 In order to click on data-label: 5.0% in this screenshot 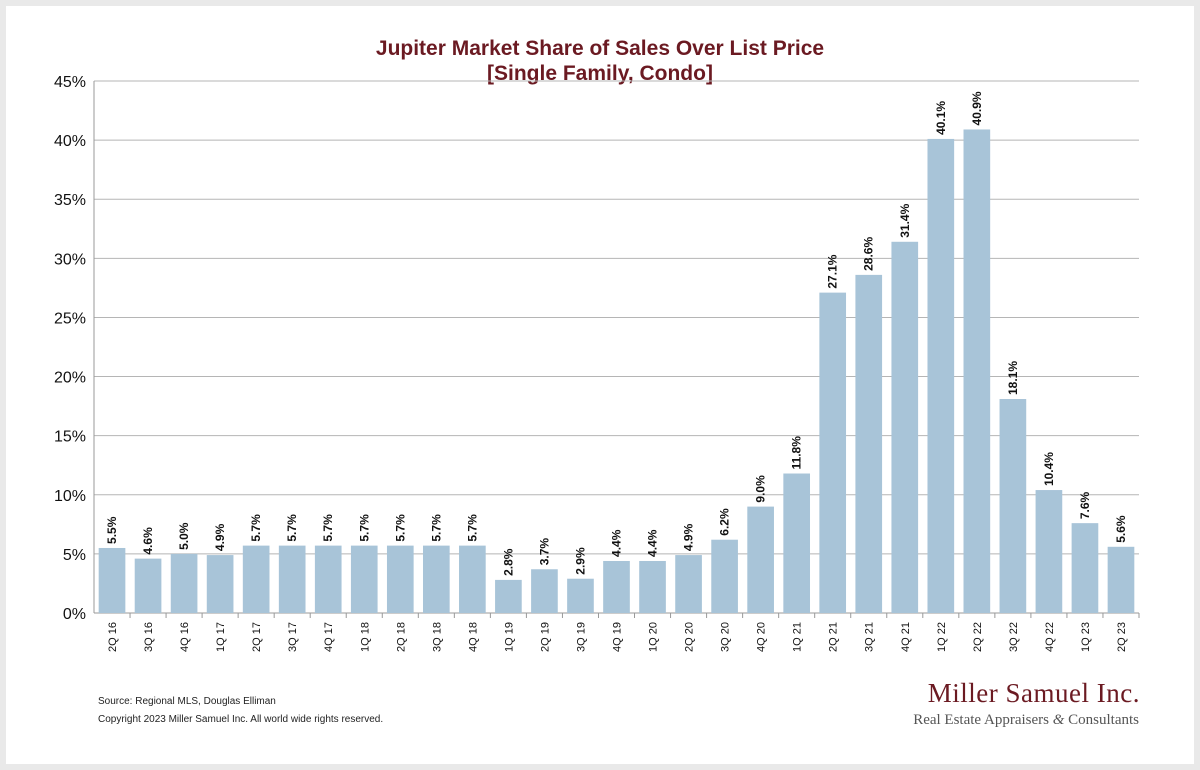, I will do `click(184, 536)`.